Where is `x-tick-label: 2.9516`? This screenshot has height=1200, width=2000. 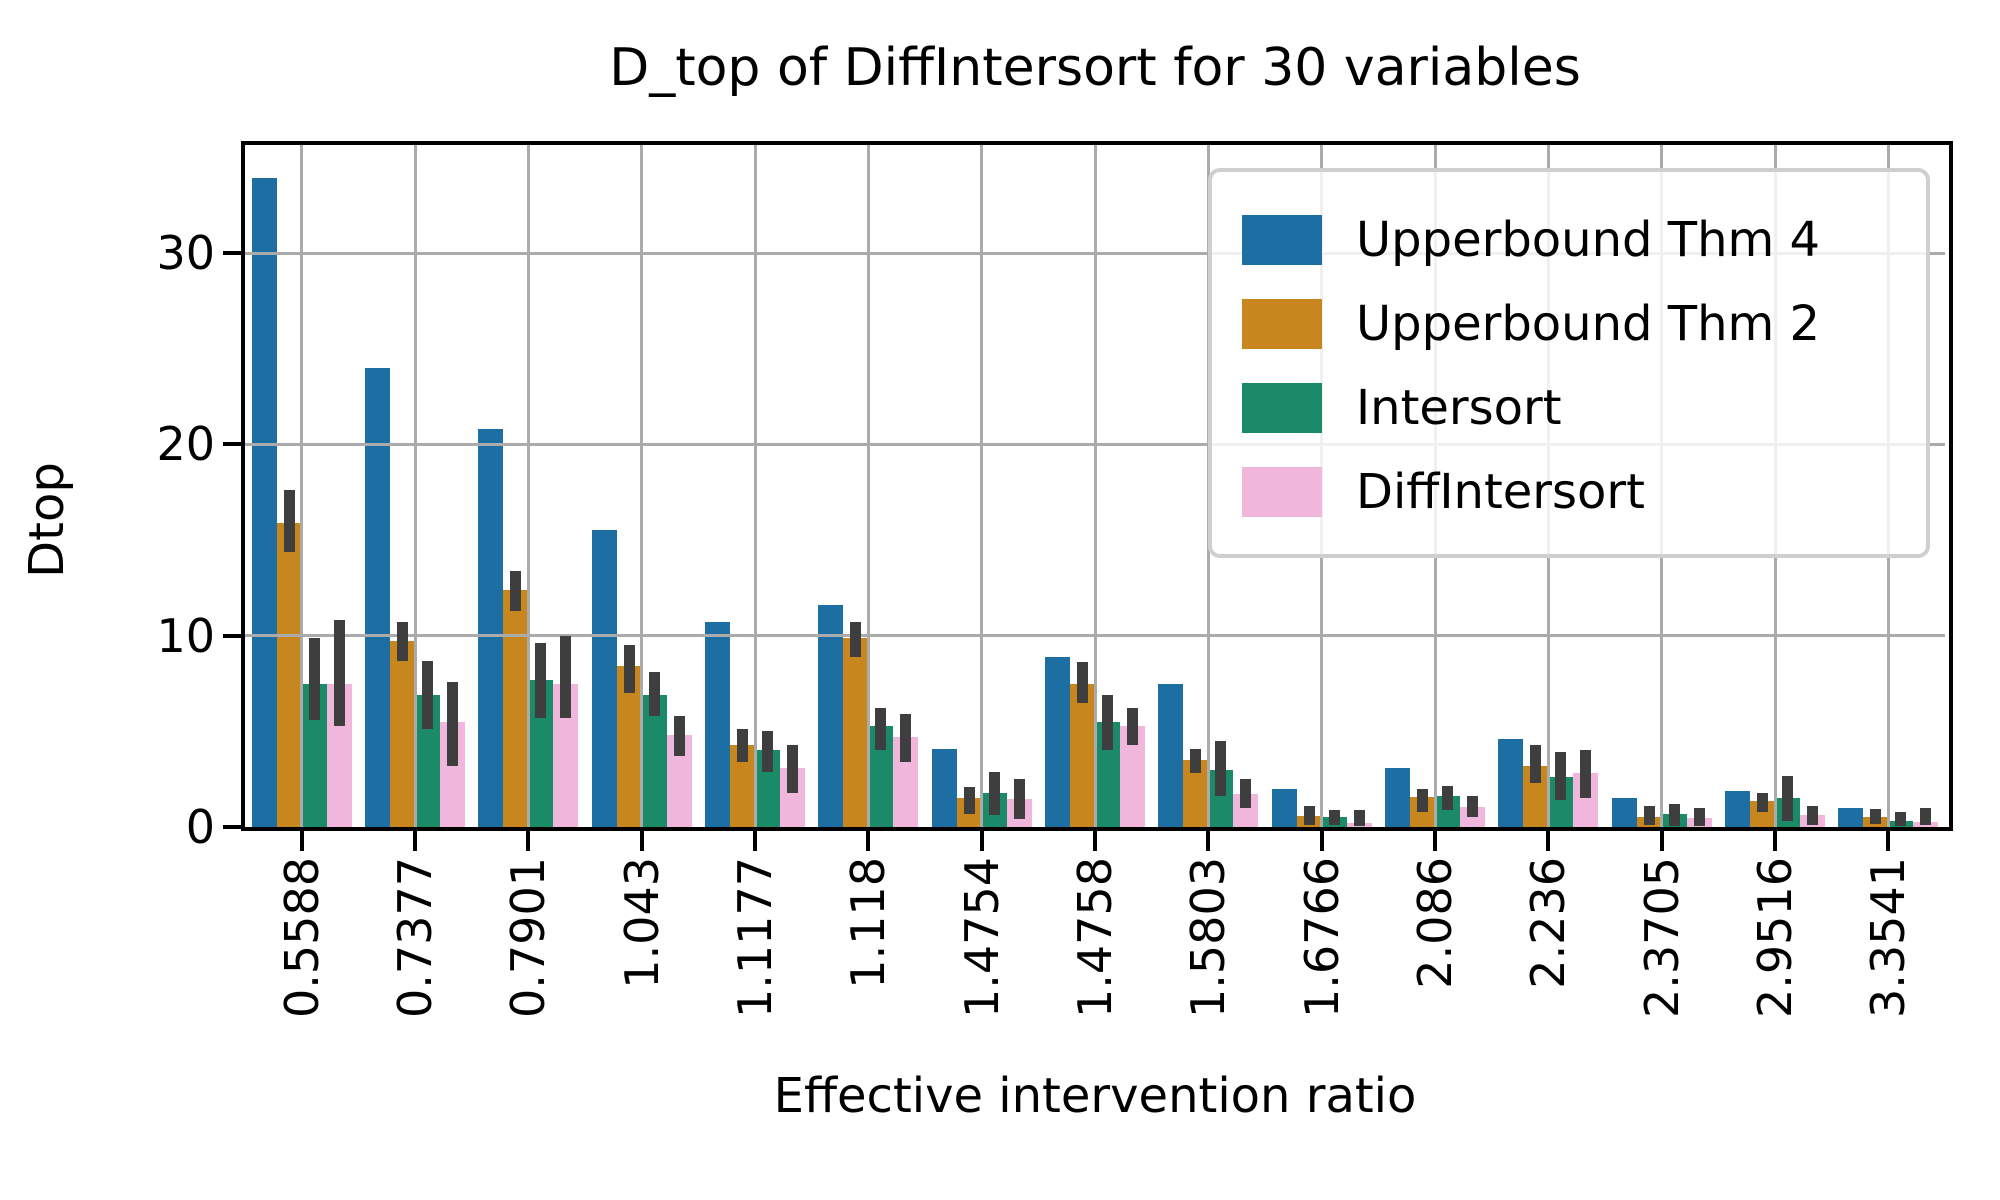 x-tick-label: 2.9516 is located at coordinates (1775, 937).